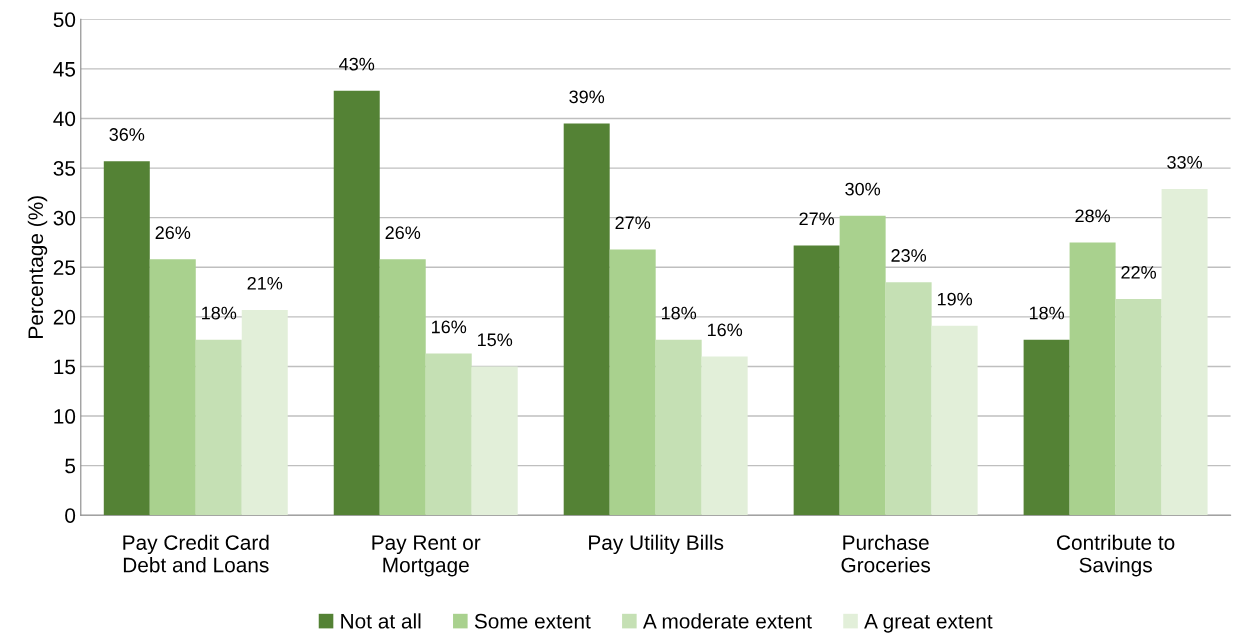 Image resolution: width=1243 pixels, height=644 pixels. What do you see at coordinates (196, 553) in the screenshot?
I see `x-tick-label: Pay Credit Card Debt and Loans` at bounding box center [196, 553].